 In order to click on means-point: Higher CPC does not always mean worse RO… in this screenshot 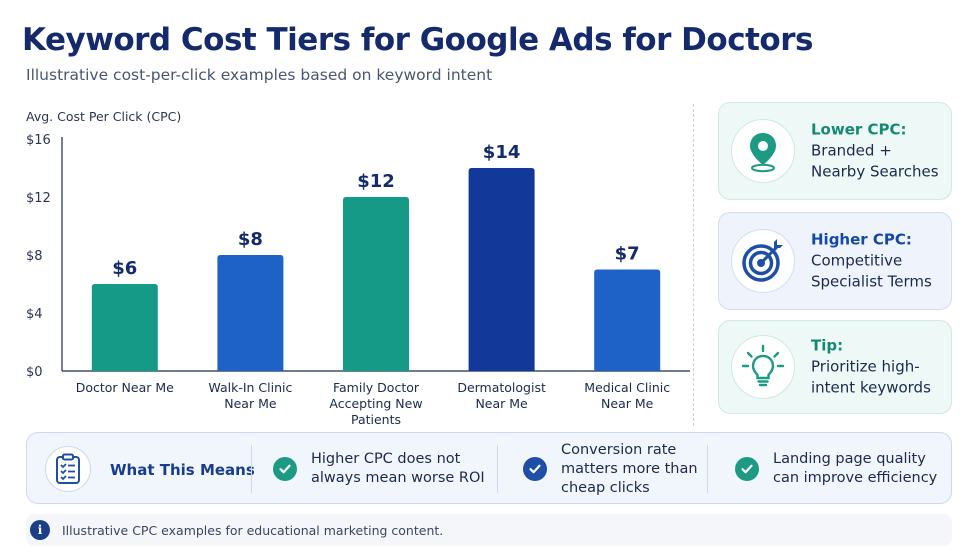, I will do `click(379, 469)`.